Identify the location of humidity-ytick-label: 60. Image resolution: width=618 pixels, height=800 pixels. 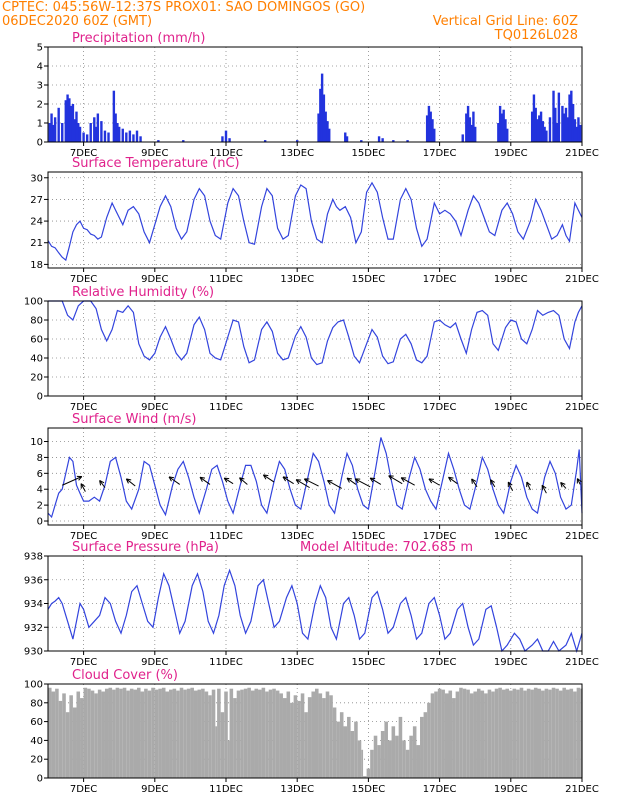
(36, 340).